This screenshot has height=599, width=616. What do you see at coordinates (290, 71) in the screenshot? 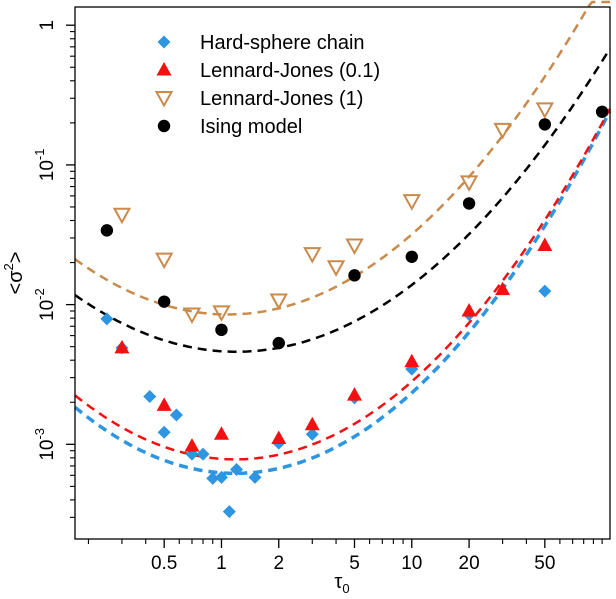
I see `legend-label: Lennard-Jones (0.1)` at bounding box center [290, 71].